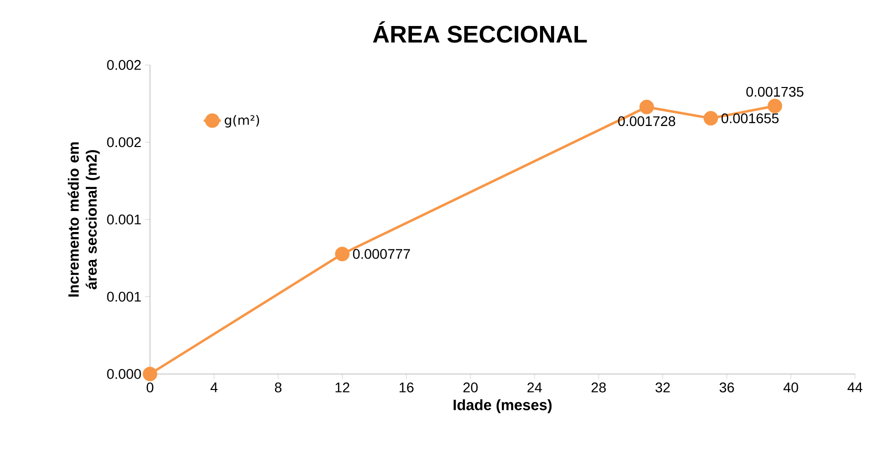  Describe the element at coordinates (727, 387) in the screenshot. I see `x-tick-label: 36` at that location.